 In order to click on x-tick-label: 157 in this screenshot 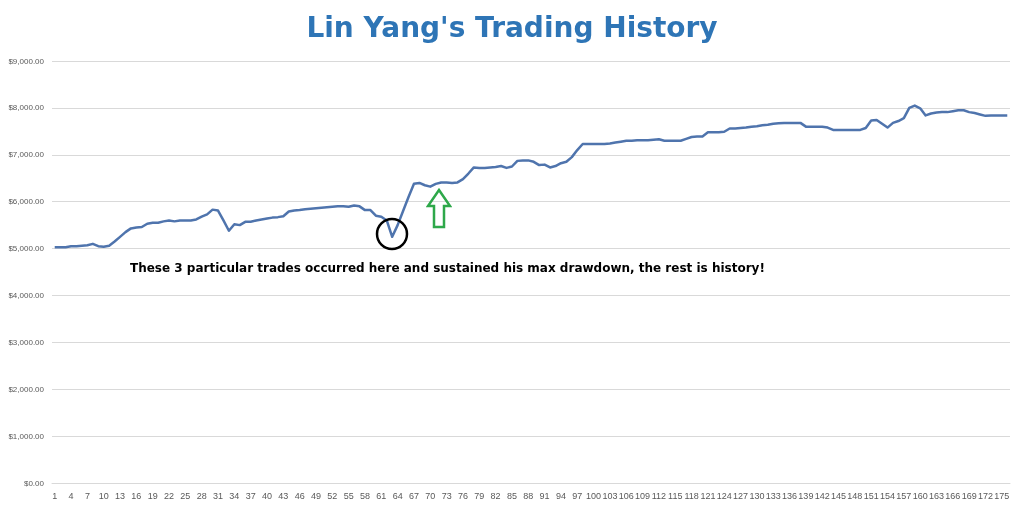, I will do `click(904, 495)`.